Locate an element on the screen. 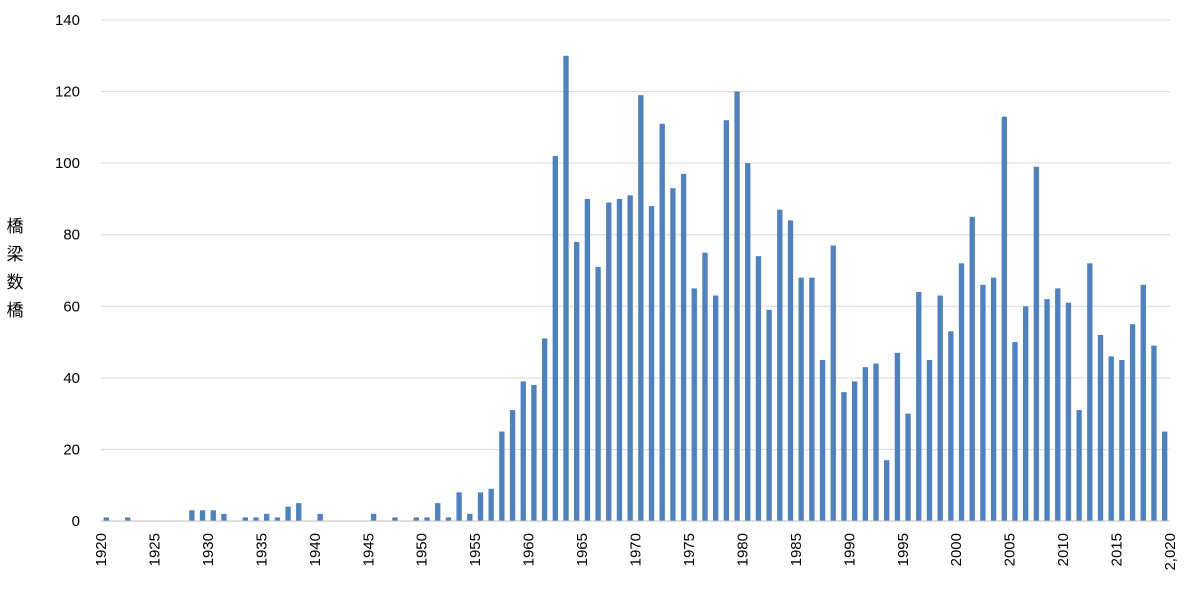  y-axis-tick-labels: 0 20 40 60 80 100 120 140 is located at coordinates (67, 271).